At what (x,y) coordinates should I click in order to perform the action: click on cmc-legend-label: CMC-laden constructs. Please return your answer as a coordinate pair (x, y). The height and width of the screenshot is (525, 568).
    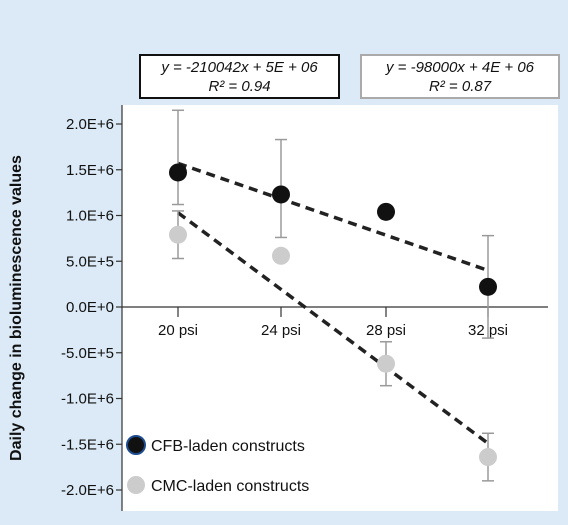
    Looking at the image, I should click on (230, 486).